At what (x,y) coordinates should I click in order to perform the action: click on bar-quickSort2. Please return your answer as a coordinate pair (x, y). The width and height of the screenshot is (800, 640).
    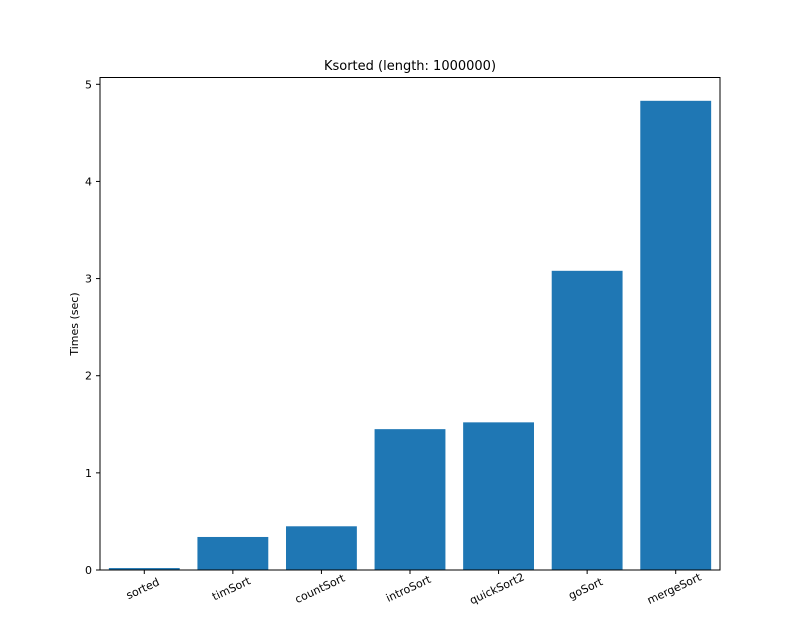
    Looking at the image, I should click on (498, 496).